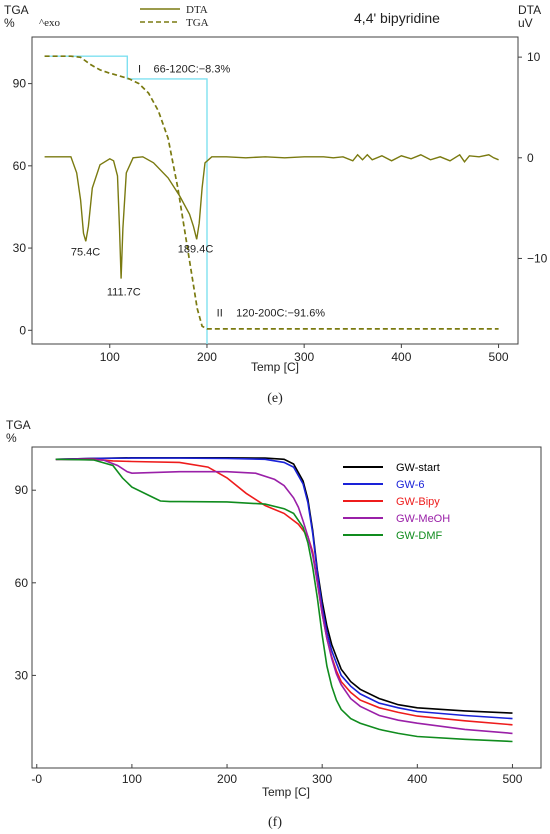 The image size is (550, 834). What do you see at coordinates (417, 779) in the screenshot?
I see `x-tick-label-f: 400` at bounding box center [417, 779].